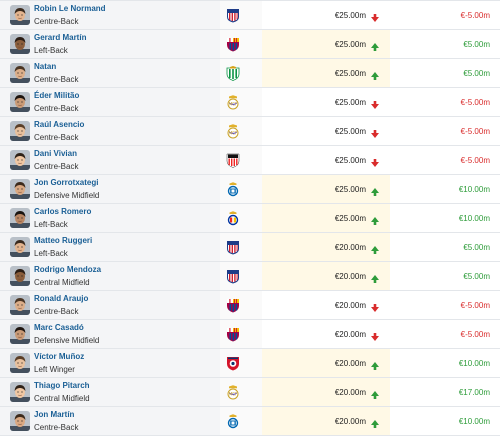 This screenshot has width=500, height=441. Describe the element at coordinates (54, 414) in the screenshot. I see `player-name-link: Jon Martín` at that location.